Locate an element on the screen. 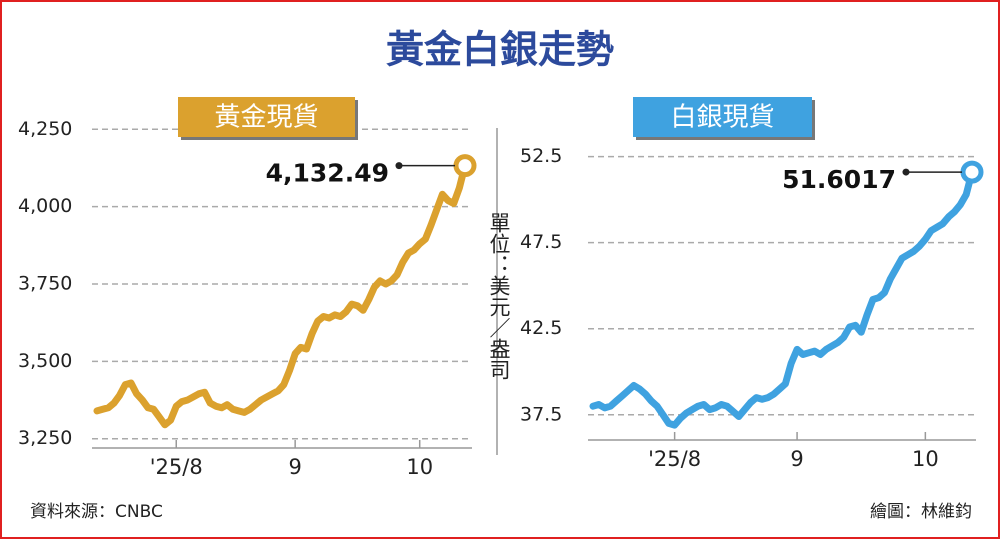 This screenshot has width=1000, height=539. y-tick-label: 47.5 is located at coordinates (541, 242).